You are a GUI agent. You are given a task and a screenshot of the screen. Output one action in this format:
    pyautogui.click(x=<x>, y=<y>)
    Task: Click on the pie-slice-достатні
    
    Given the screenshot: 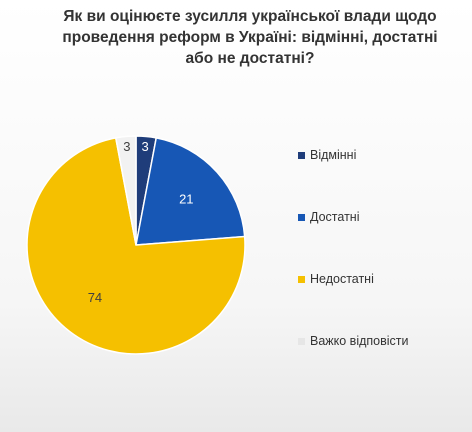 What is the action you would take?
    pyautogui.click(x=190, y=191)
    